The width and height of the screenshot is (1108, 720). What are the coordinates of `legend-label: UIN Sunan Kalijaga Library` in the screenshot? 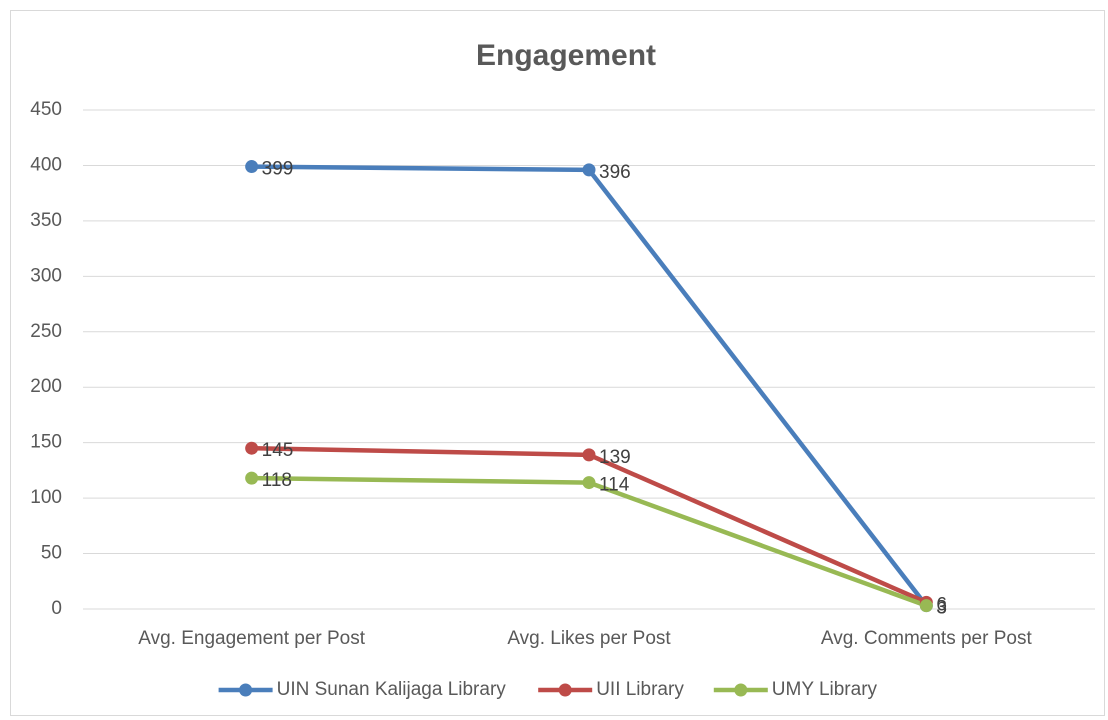 It's located at (392, 689).